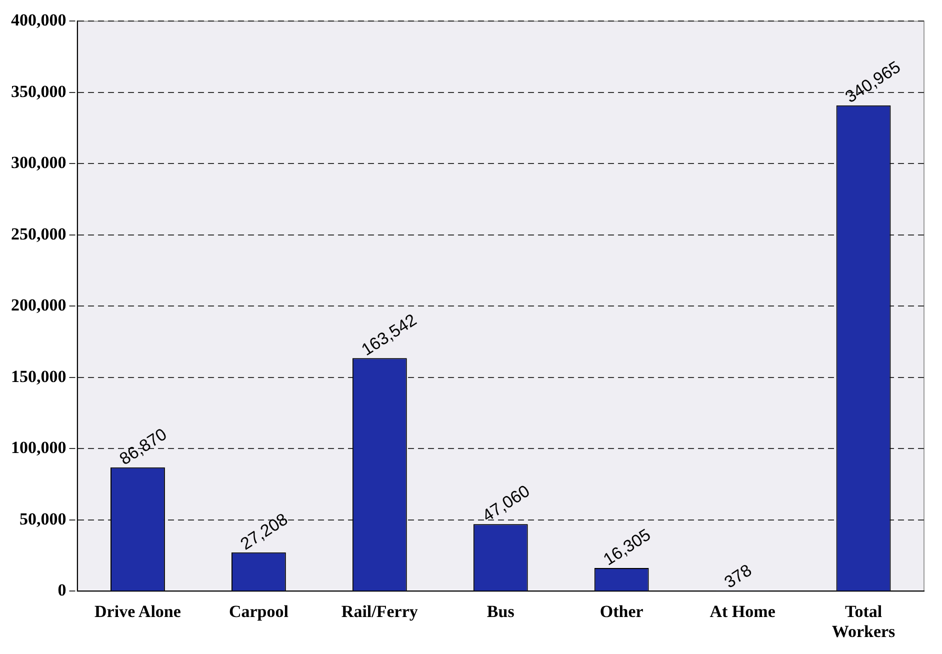  What do you see at coordinates (38, 162) in the screenshot?
I see `y-tick-label: 300,000` at bounding box center [38, 162].